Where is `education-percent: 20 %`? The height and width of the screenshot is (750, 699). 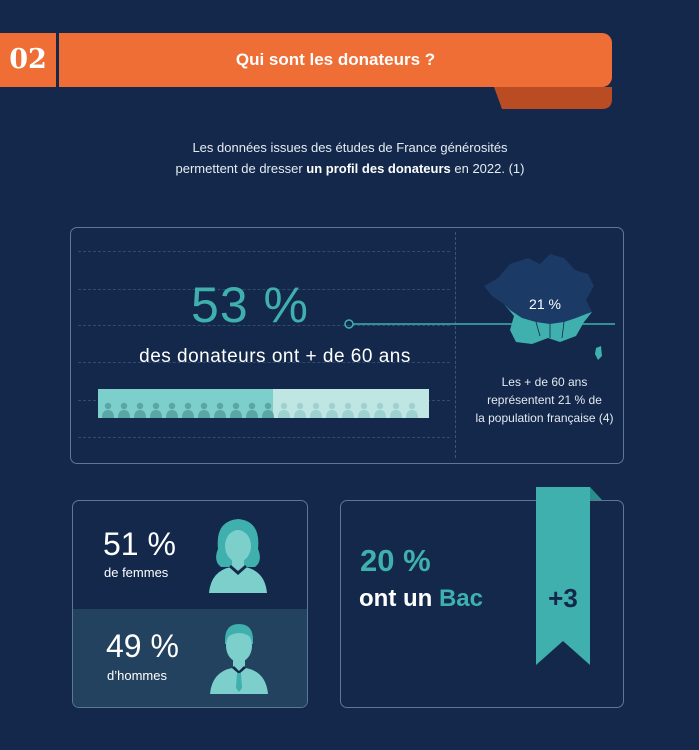
education-percent: 20 % is located at coordinates (395, 560).